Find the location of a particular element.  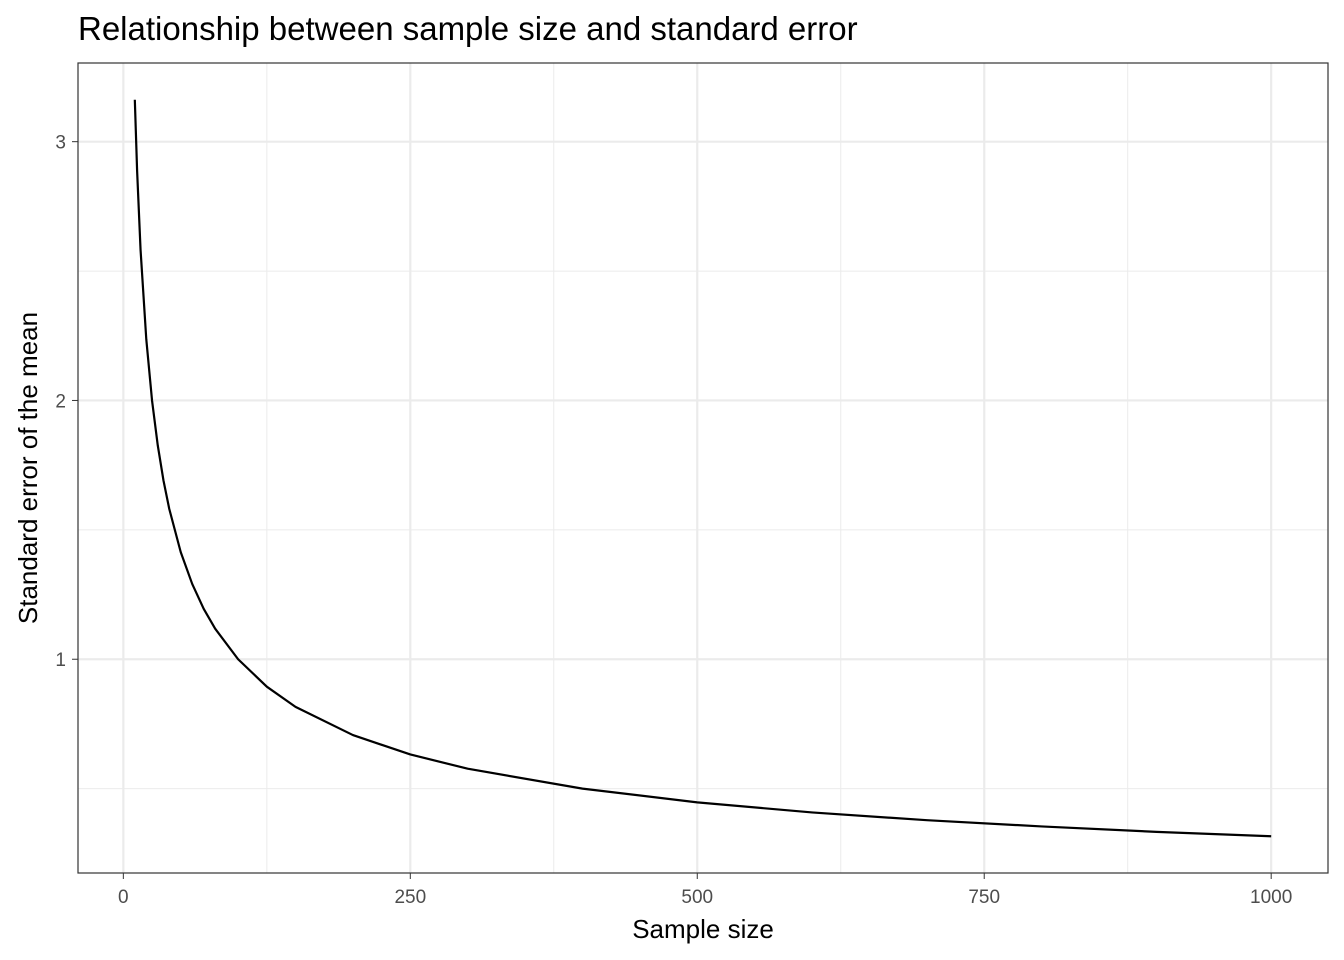

x-tick-label: 250 is located at coordinates (410, 897).